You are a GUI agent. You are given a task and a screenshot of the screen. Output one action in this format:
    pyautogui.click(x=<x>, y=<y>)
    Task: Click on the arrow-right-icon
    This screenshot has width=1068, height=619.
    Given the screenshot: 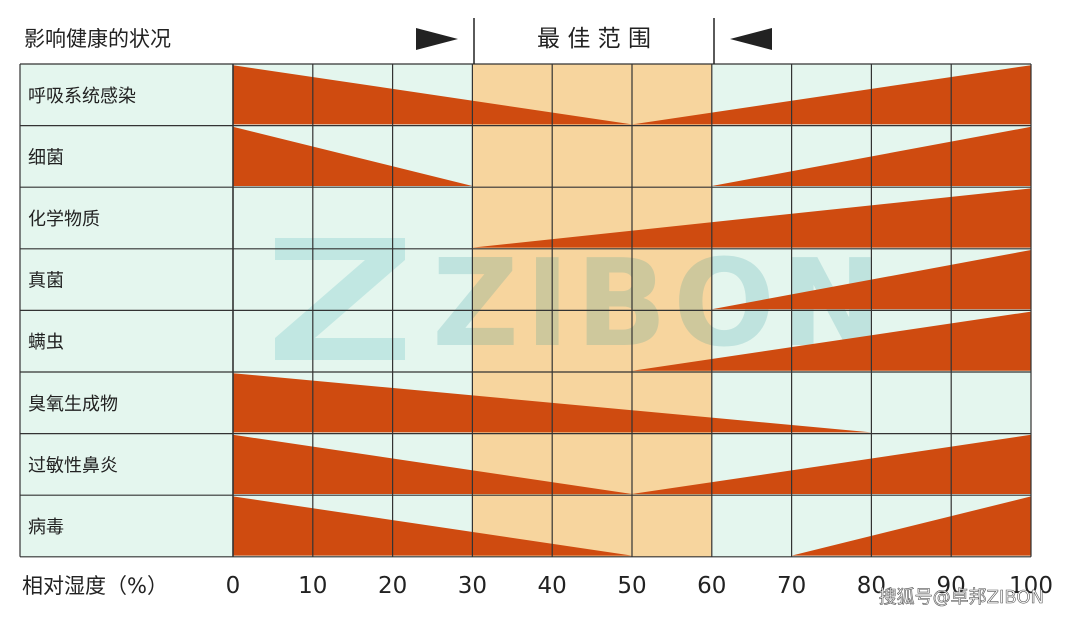 What is the action you would take?
    pyautogui.click(x=437, y=39)
    